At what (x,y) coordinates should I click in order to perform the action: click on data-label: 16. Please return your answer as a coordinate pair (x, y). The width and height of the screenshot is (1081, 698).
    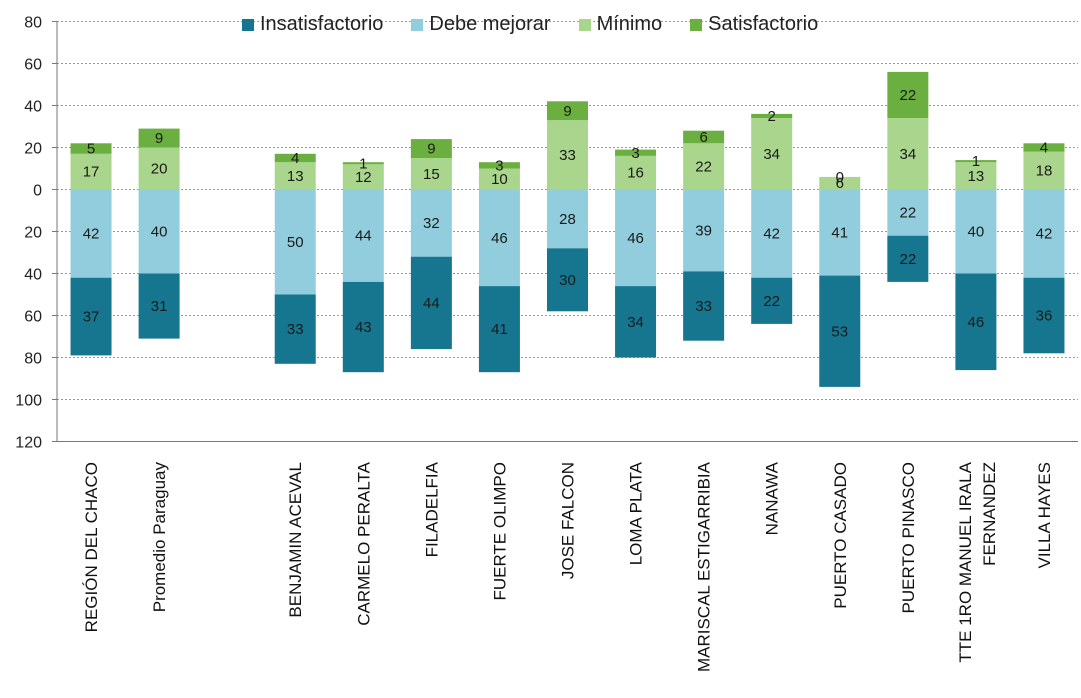
    Looking at the image, I should click on (635, 173).